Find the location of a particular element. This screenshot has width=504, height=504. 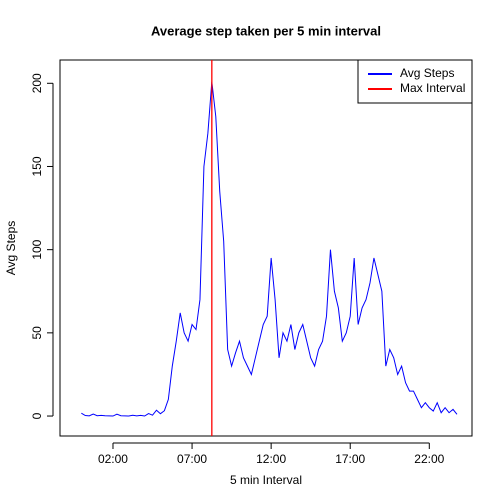

x-axis-label: 5 min Interval is located at coordinates (266, 480).